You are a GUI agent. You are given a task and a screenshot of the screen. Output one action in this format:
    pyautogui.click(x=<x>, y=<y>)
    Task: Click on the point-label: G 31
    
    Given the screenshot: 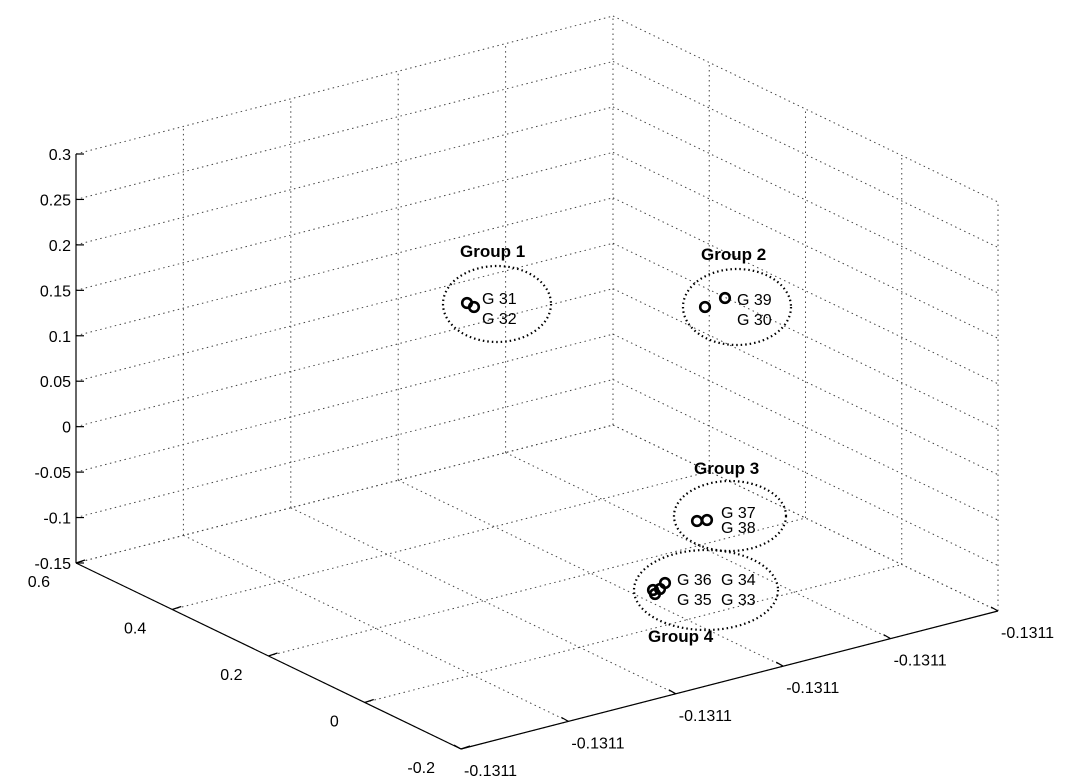 What is the action you would take?
    pyautogui.click(x=499, y=299)
    